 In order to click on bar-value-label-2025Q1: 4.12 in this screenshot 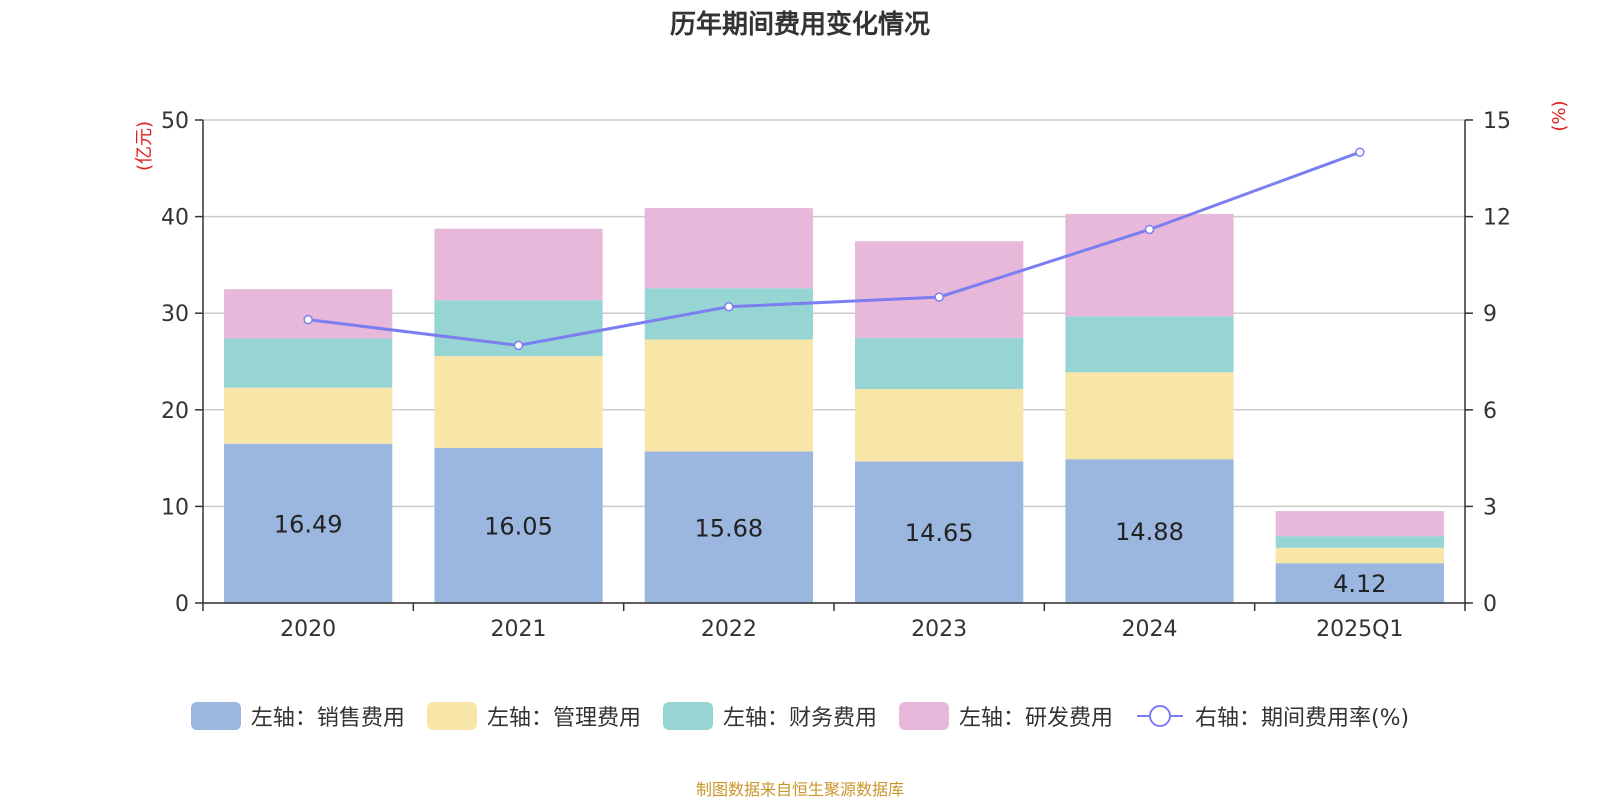, I will do `click(1359, 584)`.